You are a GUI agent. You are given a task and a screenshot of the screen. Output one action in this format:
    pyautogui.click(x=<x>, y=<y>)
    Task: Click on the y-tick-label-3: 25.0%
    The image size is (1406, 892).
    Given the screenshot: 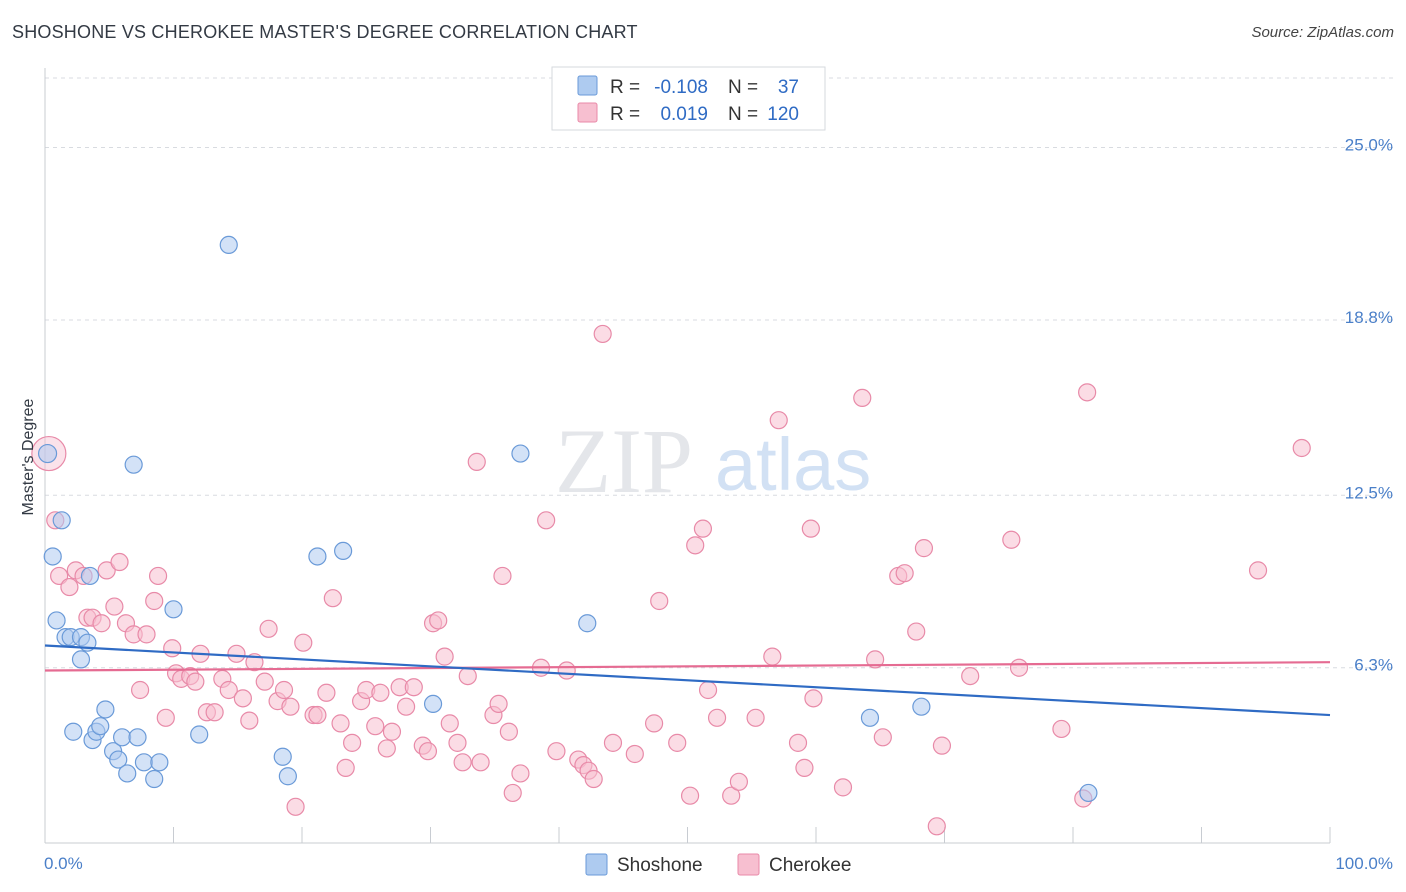 What is the action you would take?
    pyautogui.click(x=1369, y=145)
    